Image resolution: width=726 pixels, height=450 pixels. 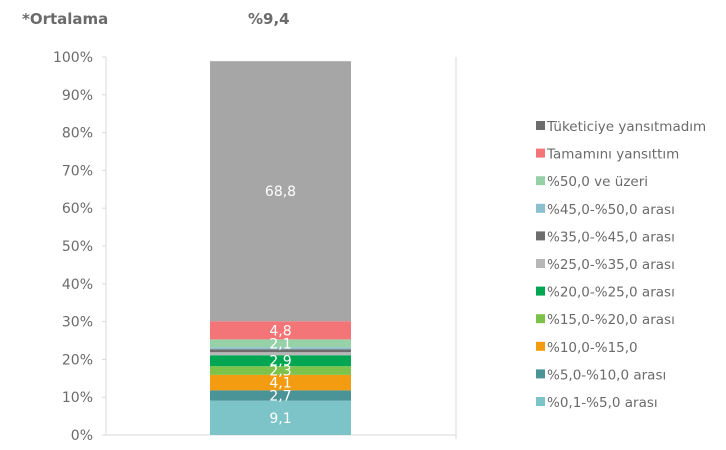 What do you see at coordinates (280, 305) in the screenshot?
I see `data-labels: 9,1 2,74,12,32,9 2,14,8 68,8` at bounding box center [280, 305].